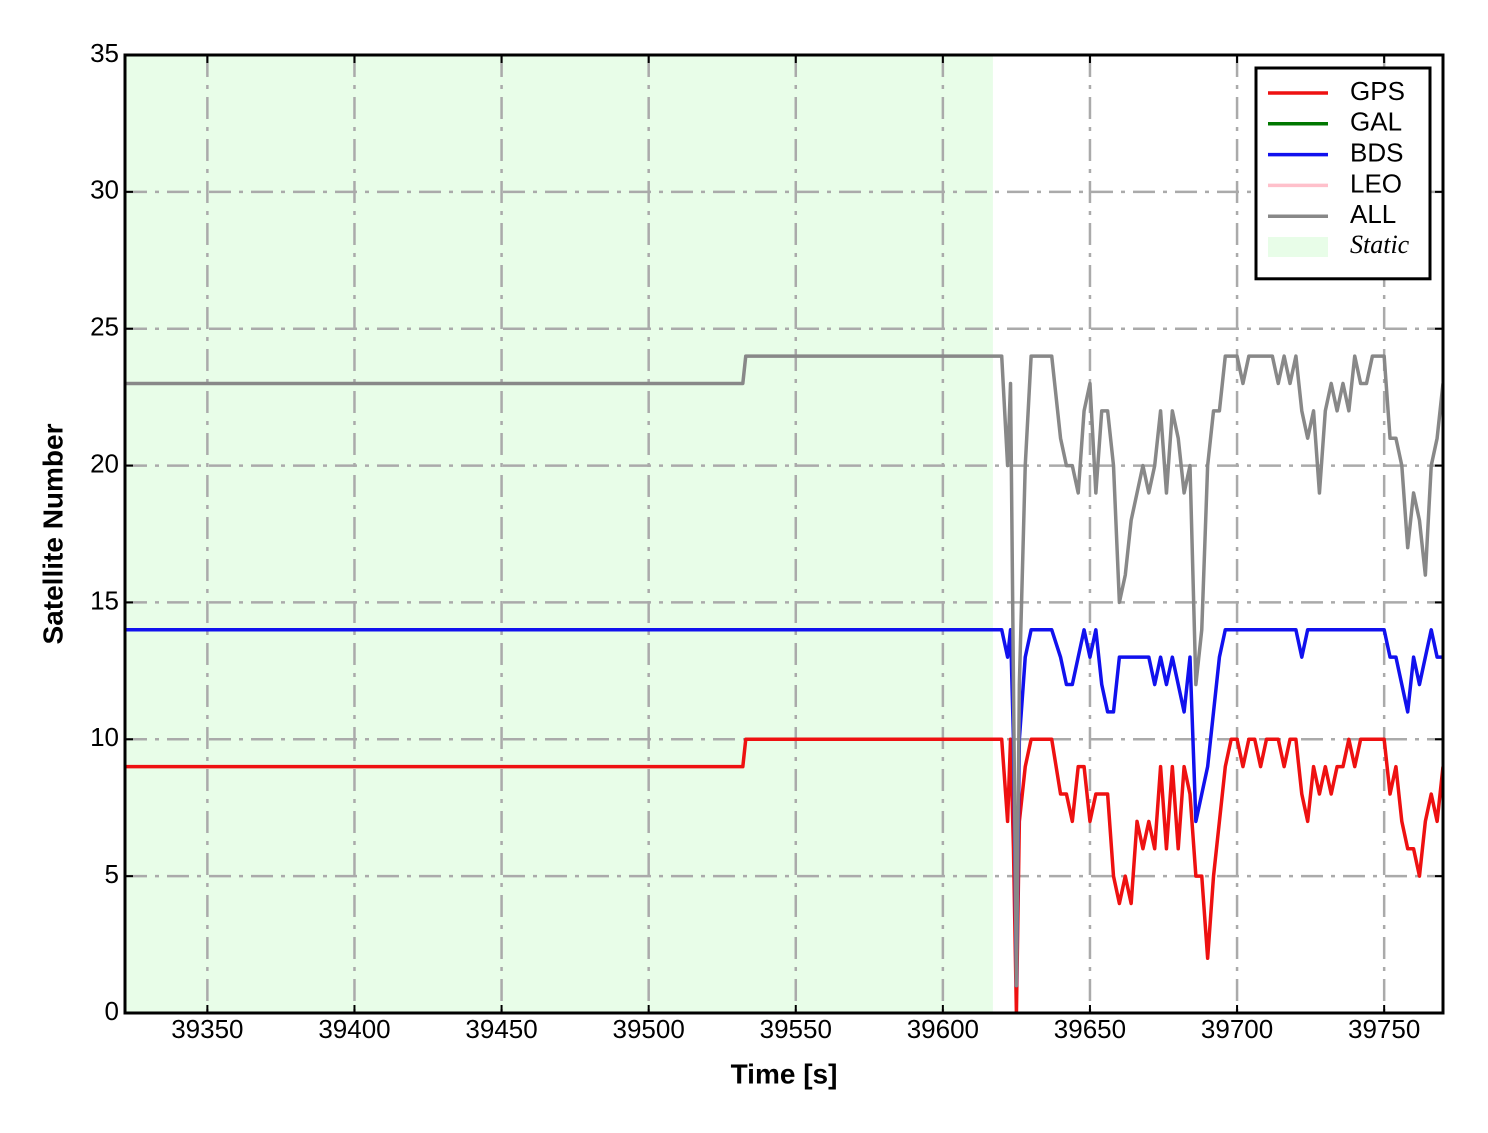 Image resolution: width=1488 pixels, height=1133 pixels. What do you see at coordinates (1298, 247) in the screenshot?
I see `legend-swatch` at bounding box center [1298, 247].